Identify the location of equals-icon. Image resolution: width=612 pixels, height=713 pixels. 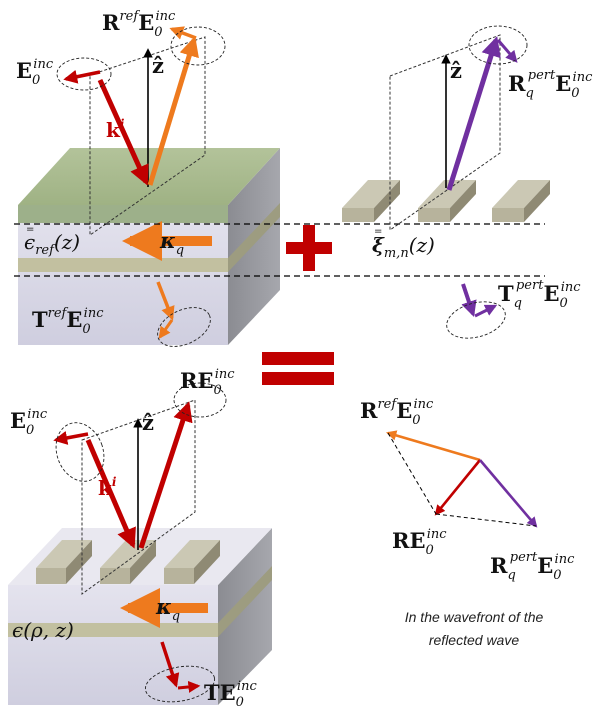
(298, 368).